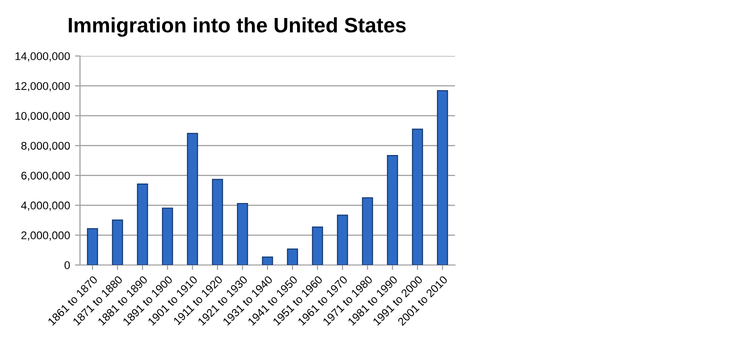 The height and width of the screenshot is (344, 735). Describe the element at coordinates (45, 176) in the screenshot. I see `y-tick-label: 6,000,000` at that location.